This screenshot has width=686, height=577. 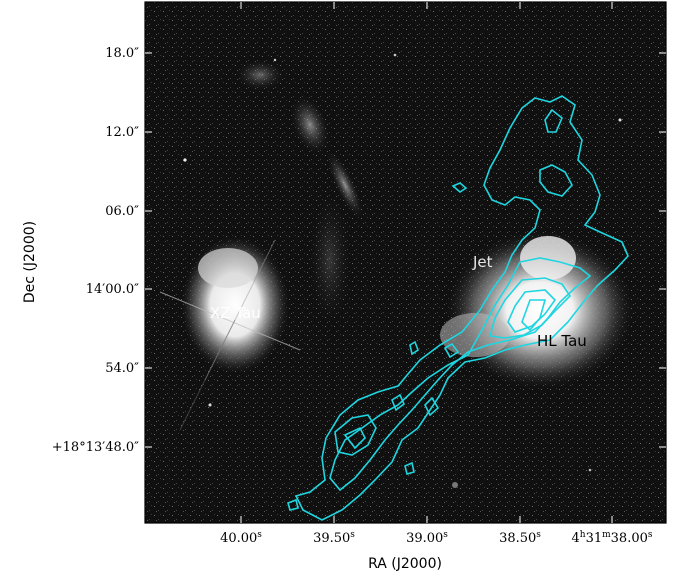 I want to click on contour-small-e, so click(x=398, y=402).